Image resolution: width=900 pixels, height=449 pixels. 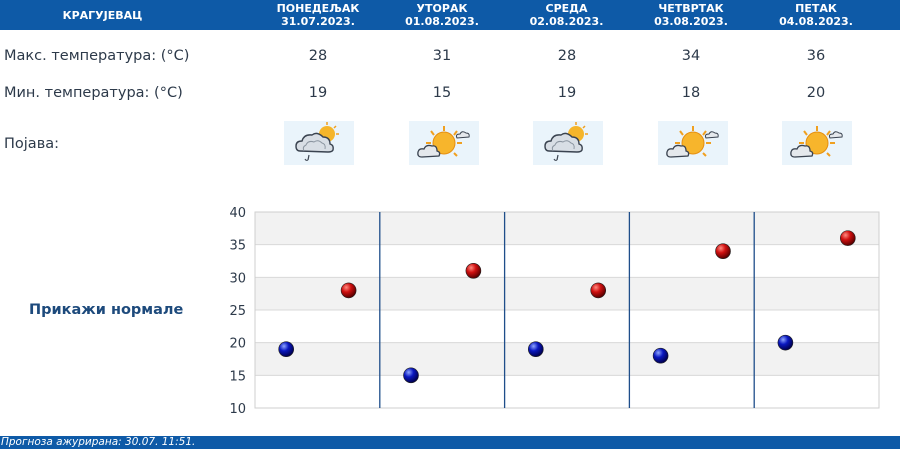 I want to click on day-header-2: УТОРАК 01.08.2023., so click(x=442, y=15).